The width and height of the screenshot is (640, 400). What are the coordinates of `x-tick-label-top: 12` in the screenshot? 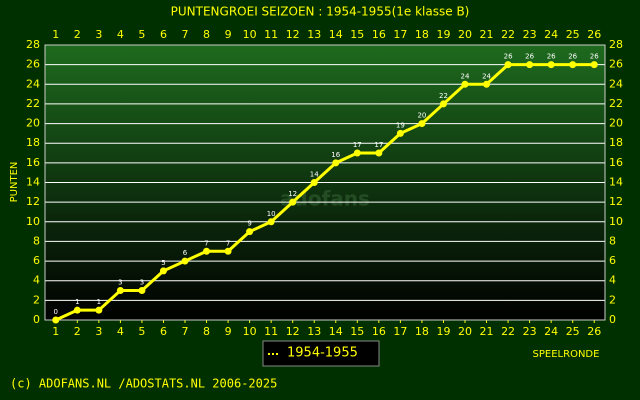 It's located at (293, 34).